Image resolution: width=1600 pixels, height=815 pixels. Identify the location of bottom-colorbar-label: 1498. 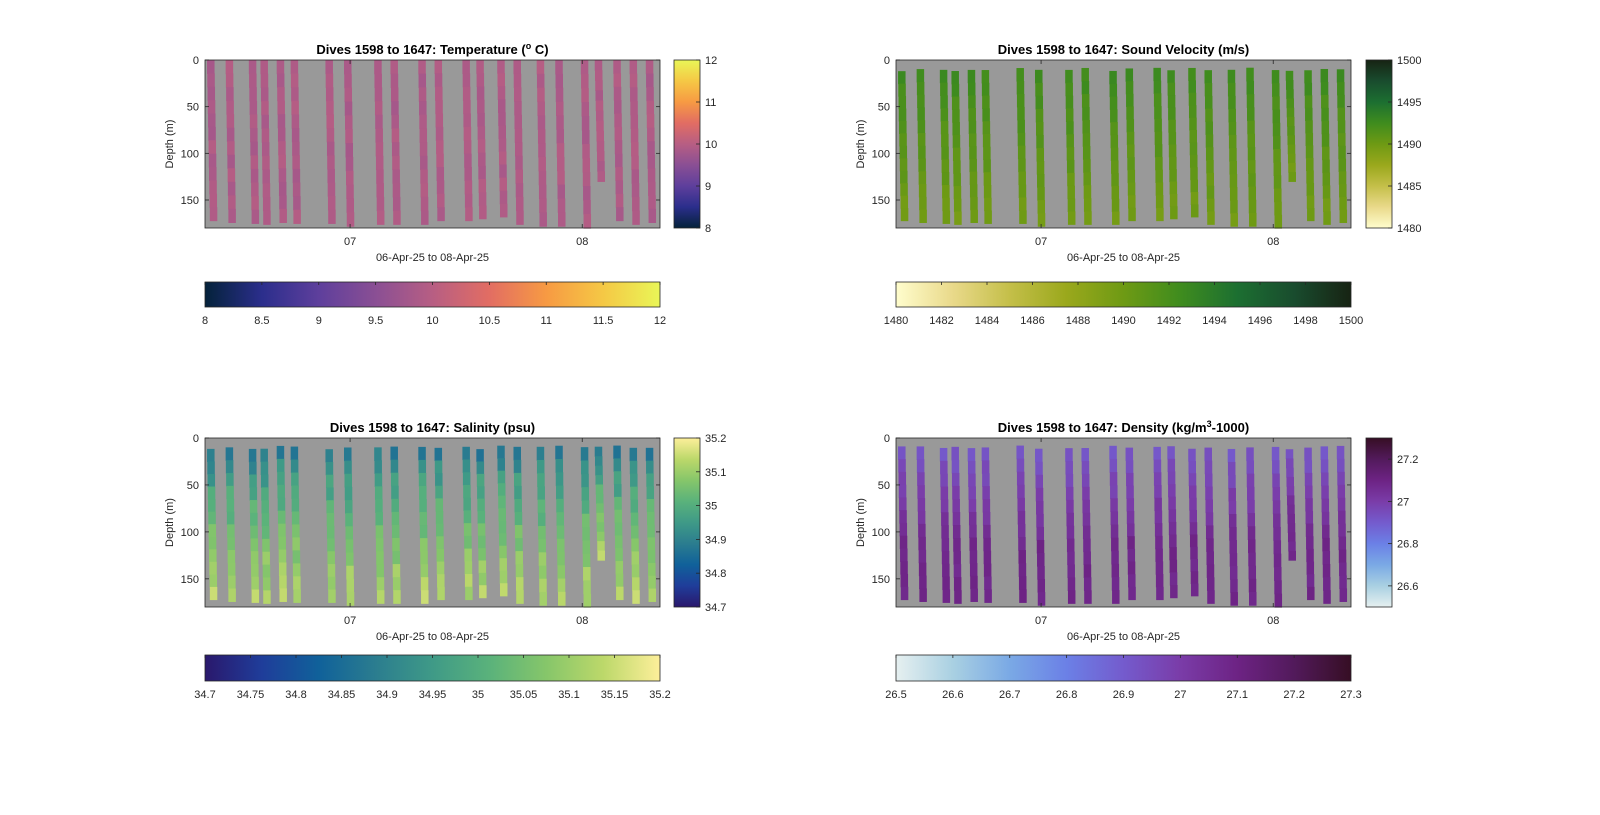
(1305, 321).